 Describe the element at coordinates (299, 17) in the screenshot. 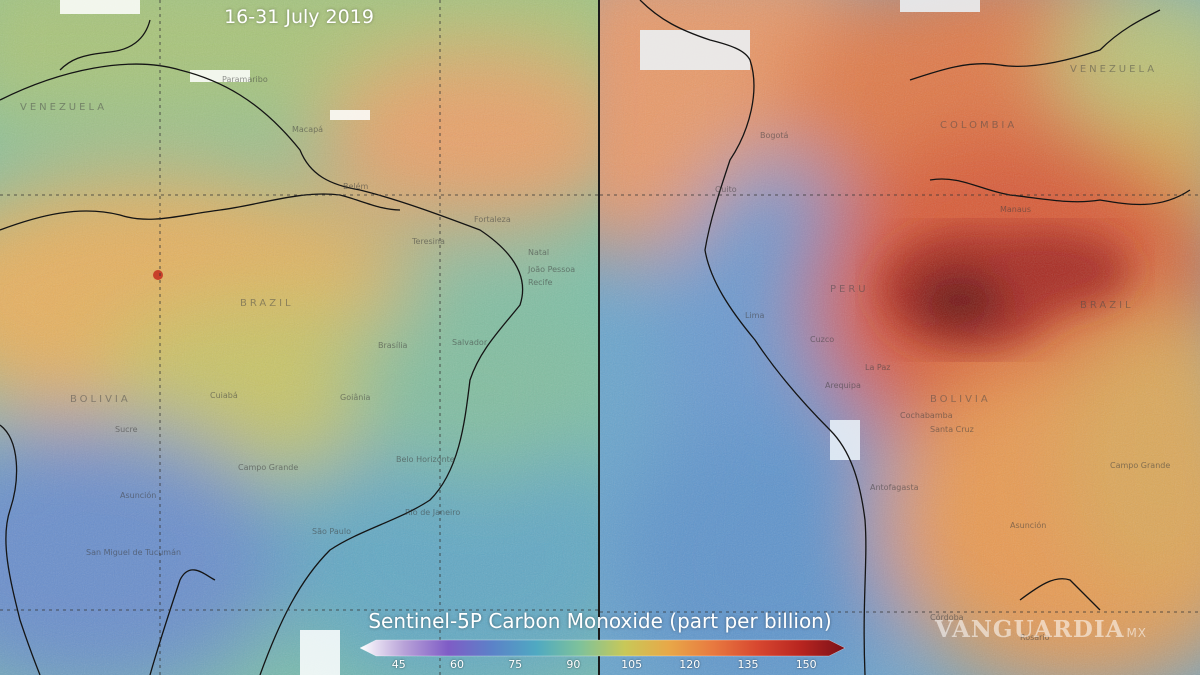

I see `map-title: 16-31 July 2019` at that location.